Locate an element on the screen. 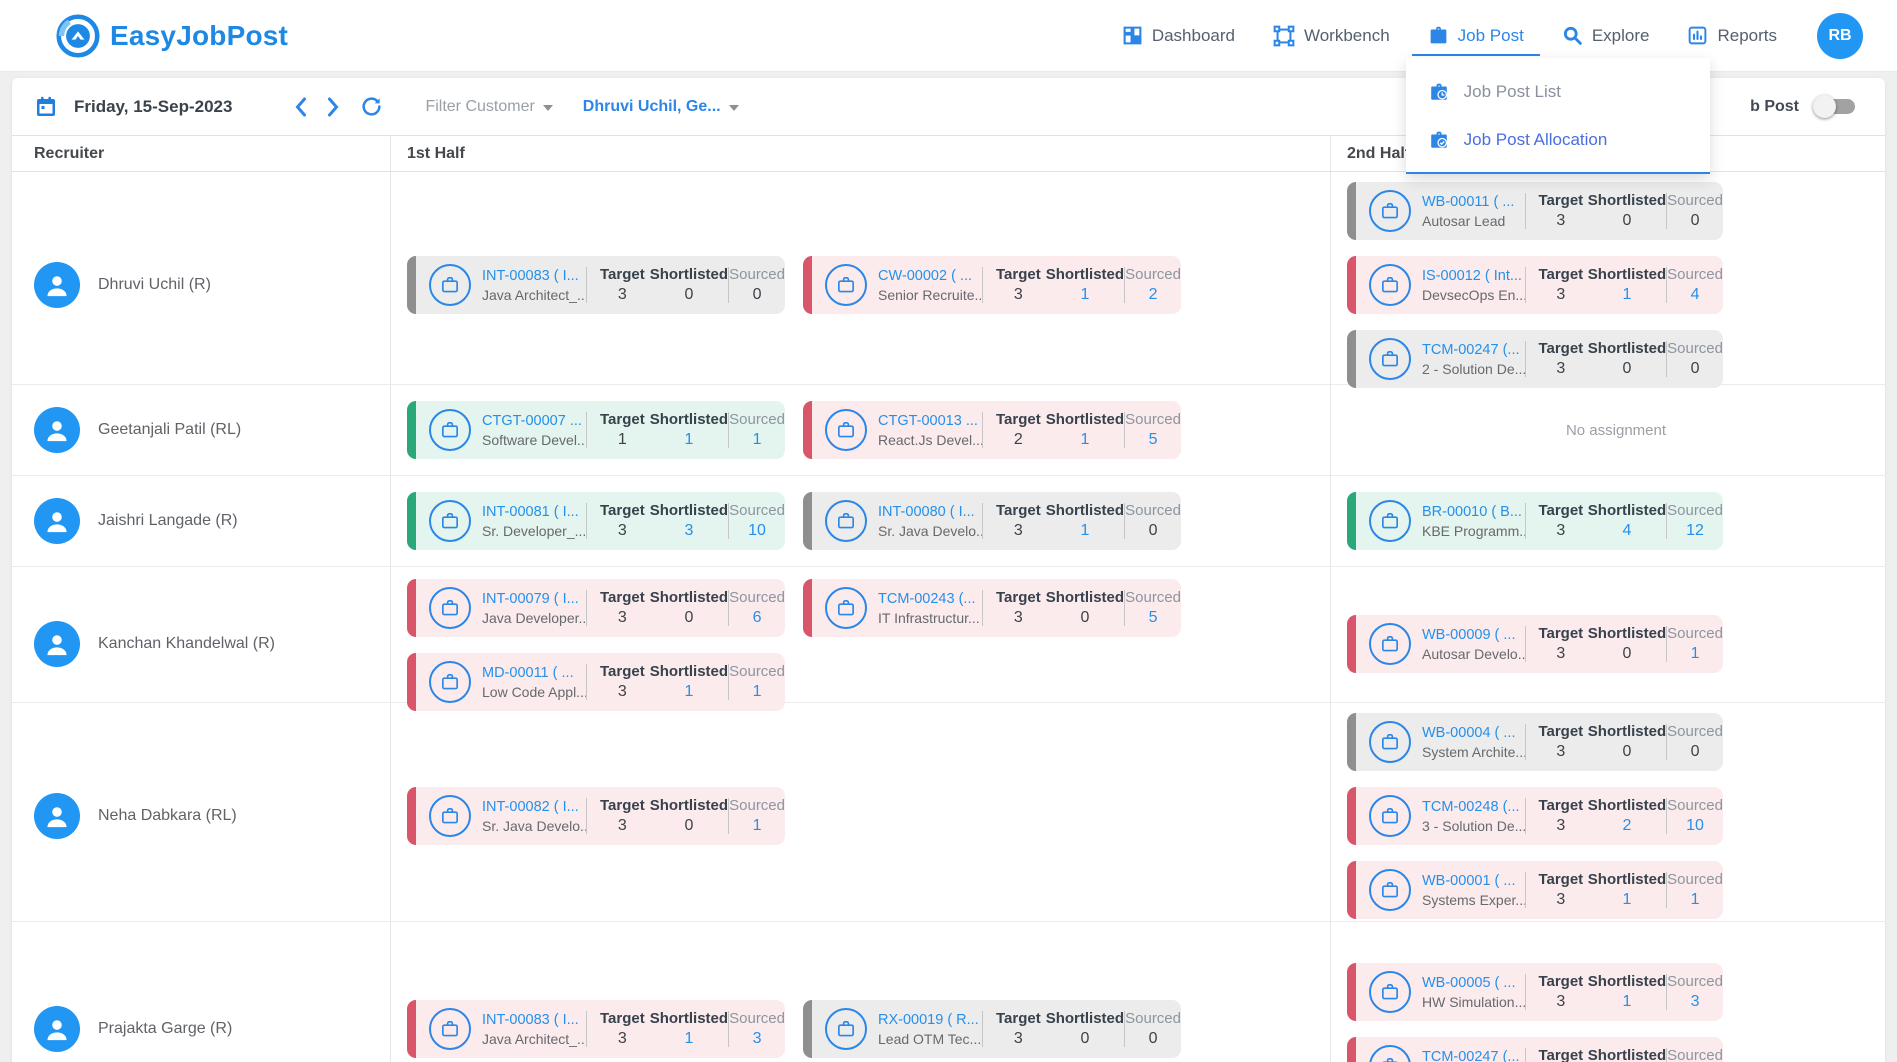  calendar-icon is located at coordinates (46, 107).